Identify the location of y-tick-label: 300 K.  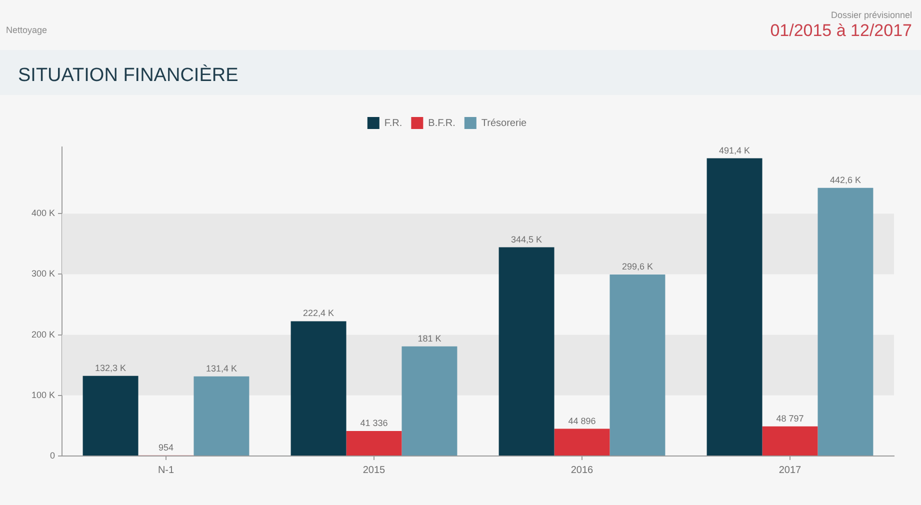
(43, 273).